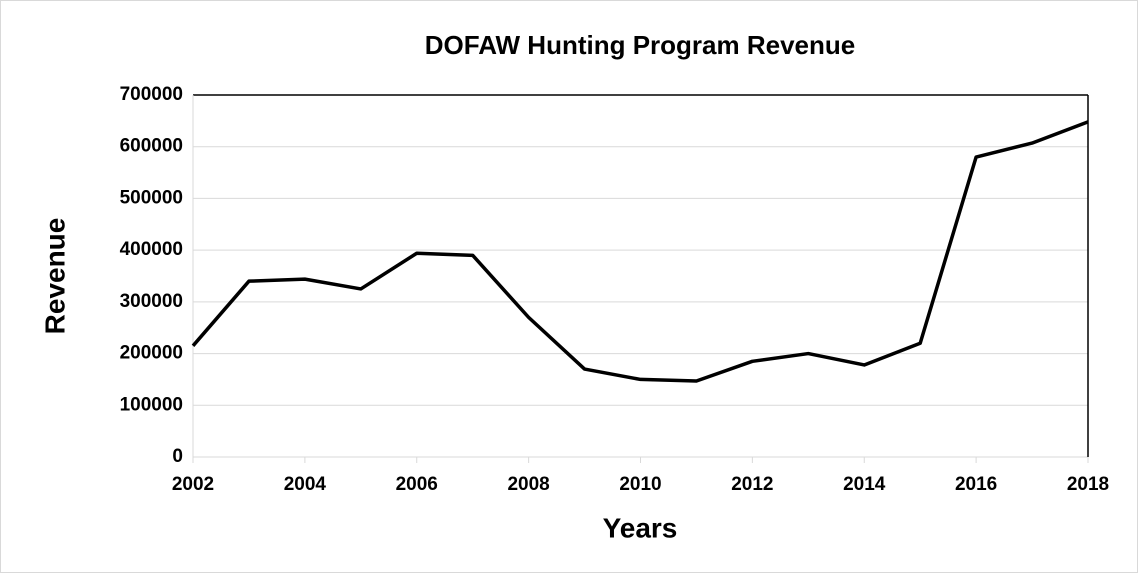  What do you see at coordinates (151, 404) in the screenshot?
I see `y-tick-label: 100000` at bounding box center [151, 404].